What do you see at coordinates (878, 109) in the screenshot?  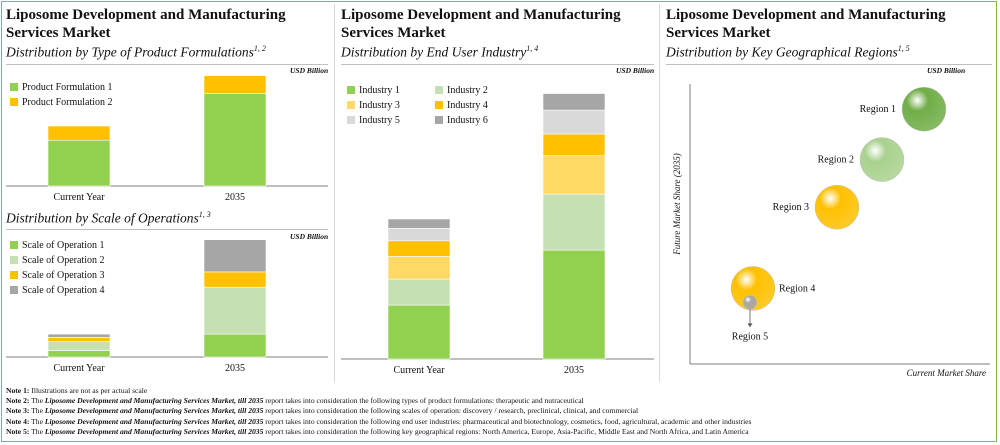 I see `bubble-label: Region 1` at bounding box center [878, 109].